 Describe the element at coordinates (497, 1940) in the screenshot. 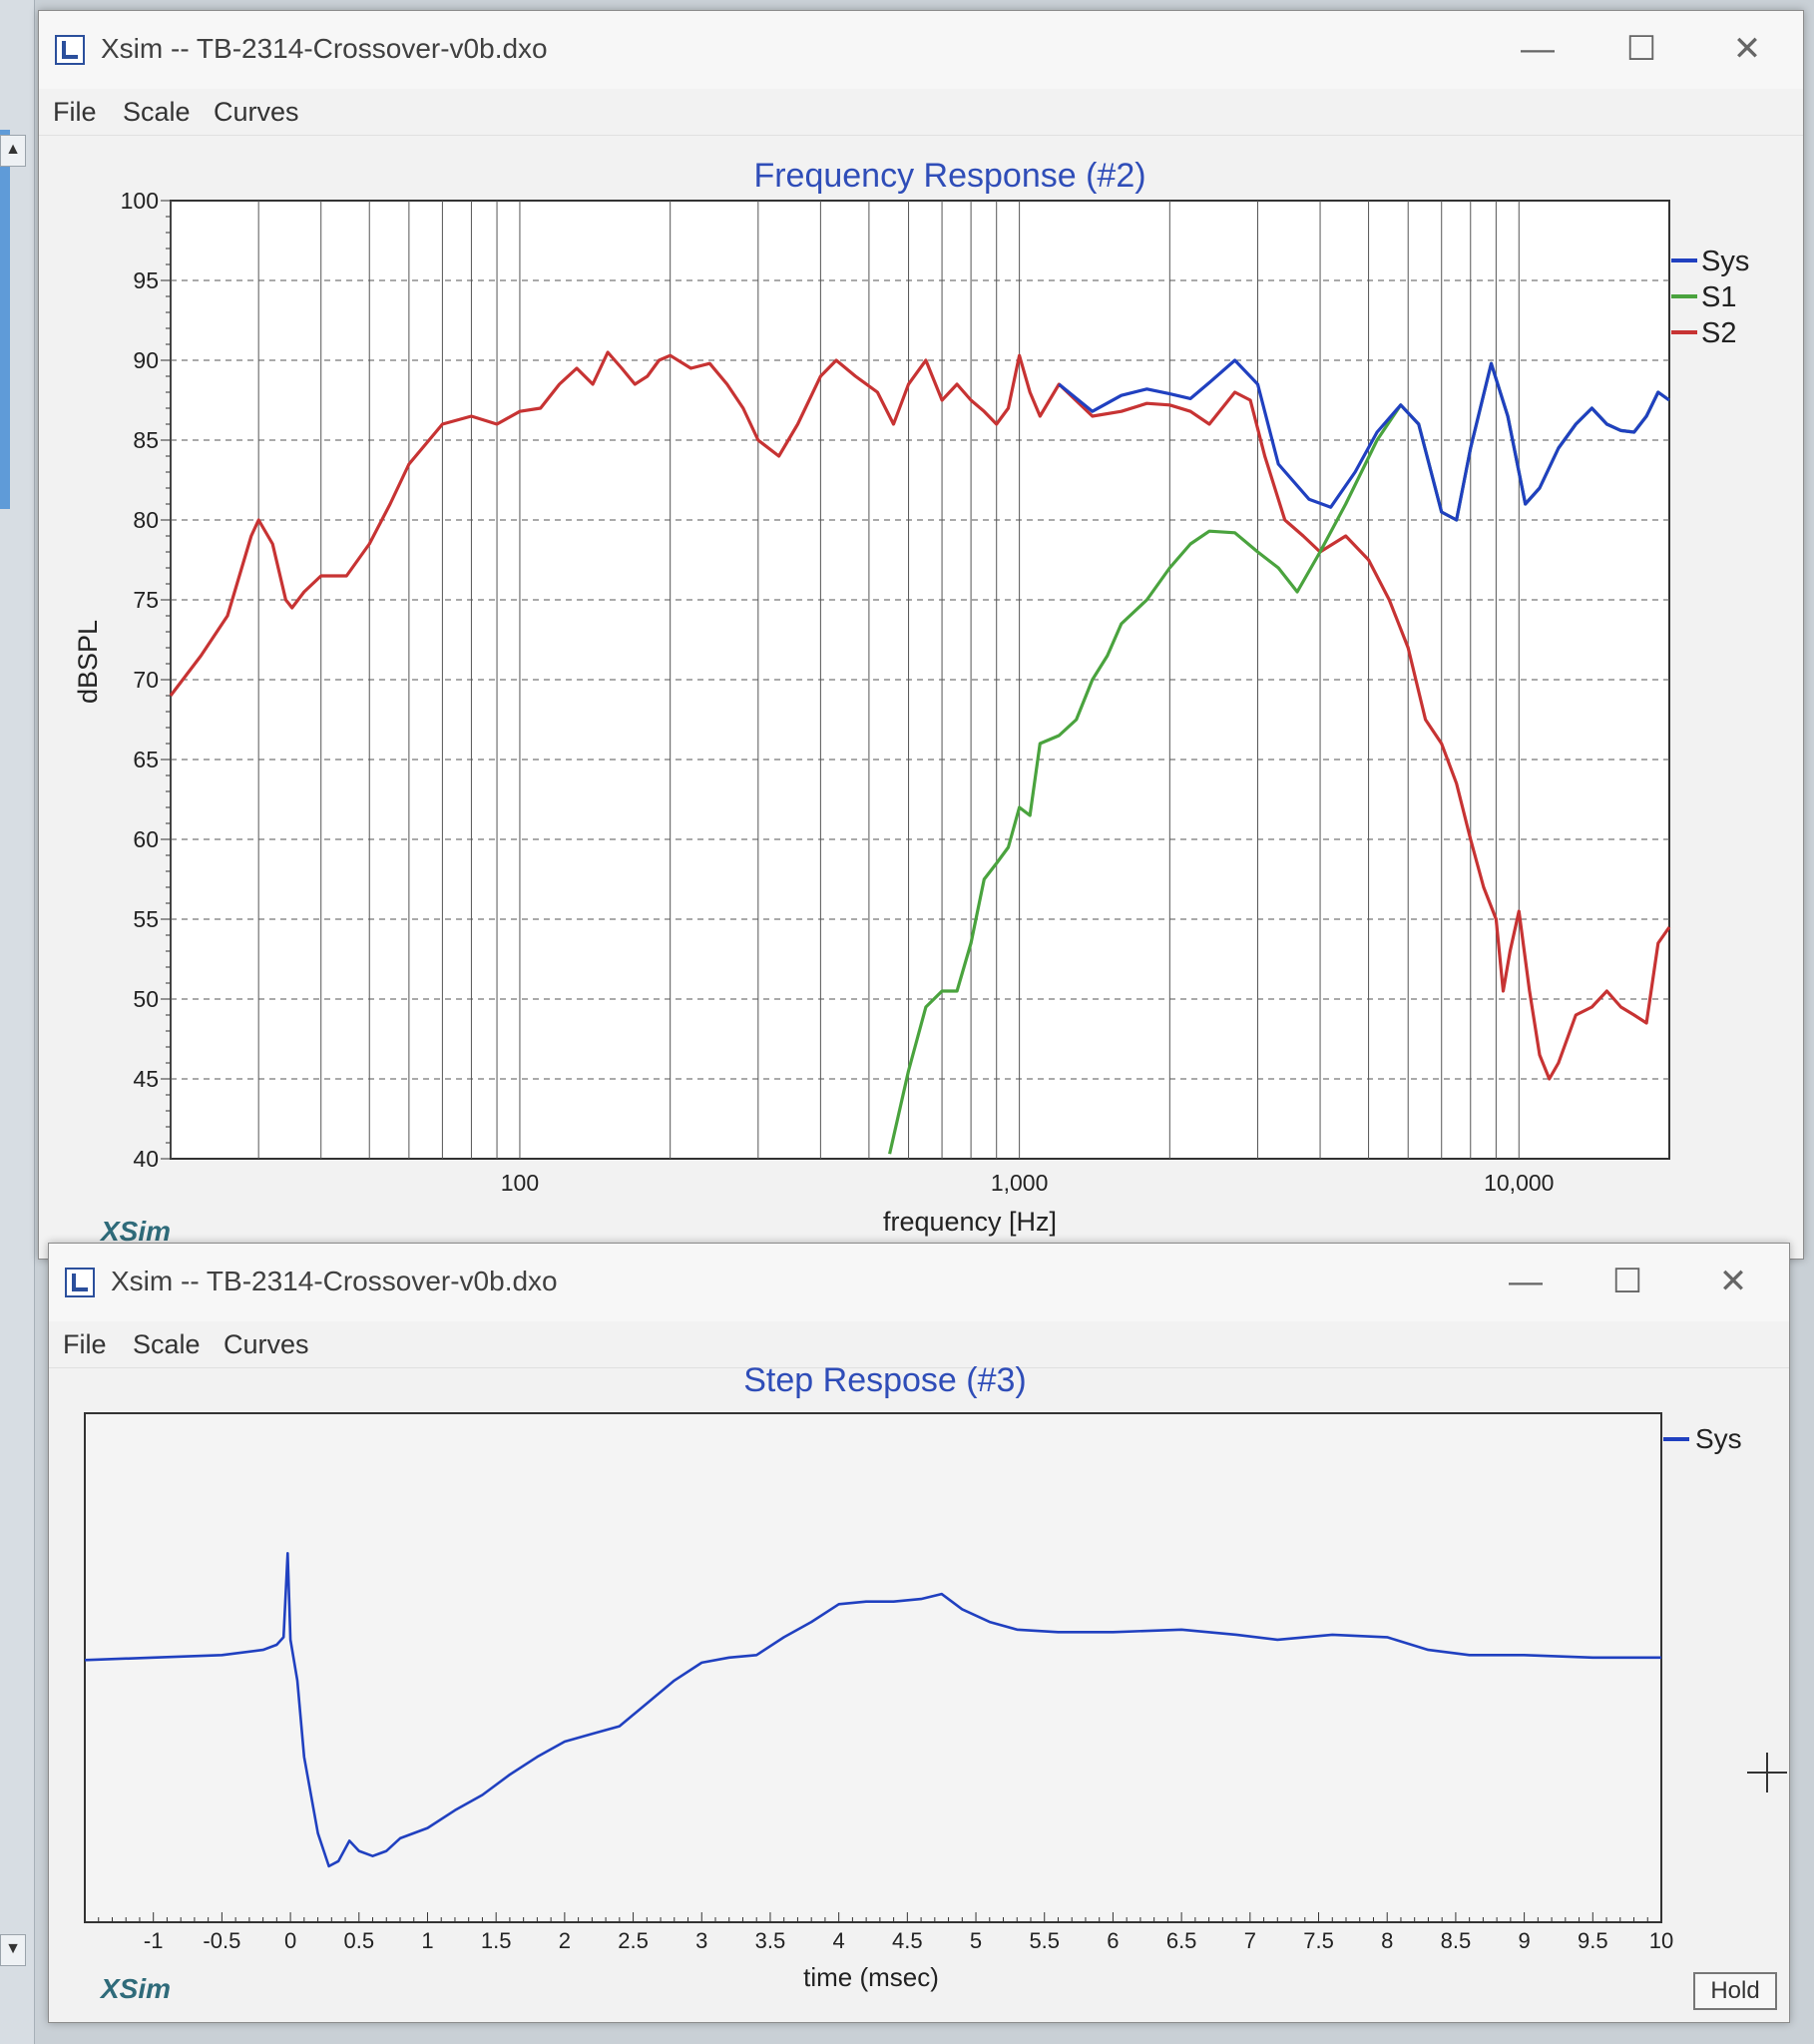

I see `x-tick-label: 1.5` at that location.